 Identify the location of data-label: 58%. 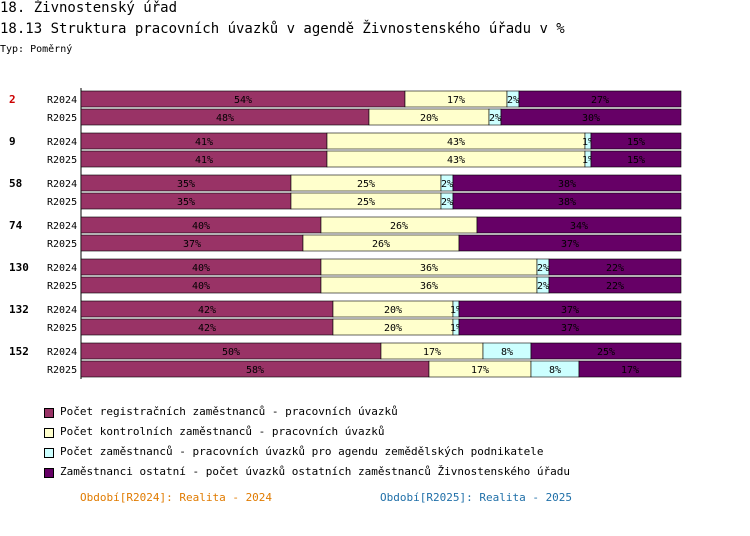
(255, 370).